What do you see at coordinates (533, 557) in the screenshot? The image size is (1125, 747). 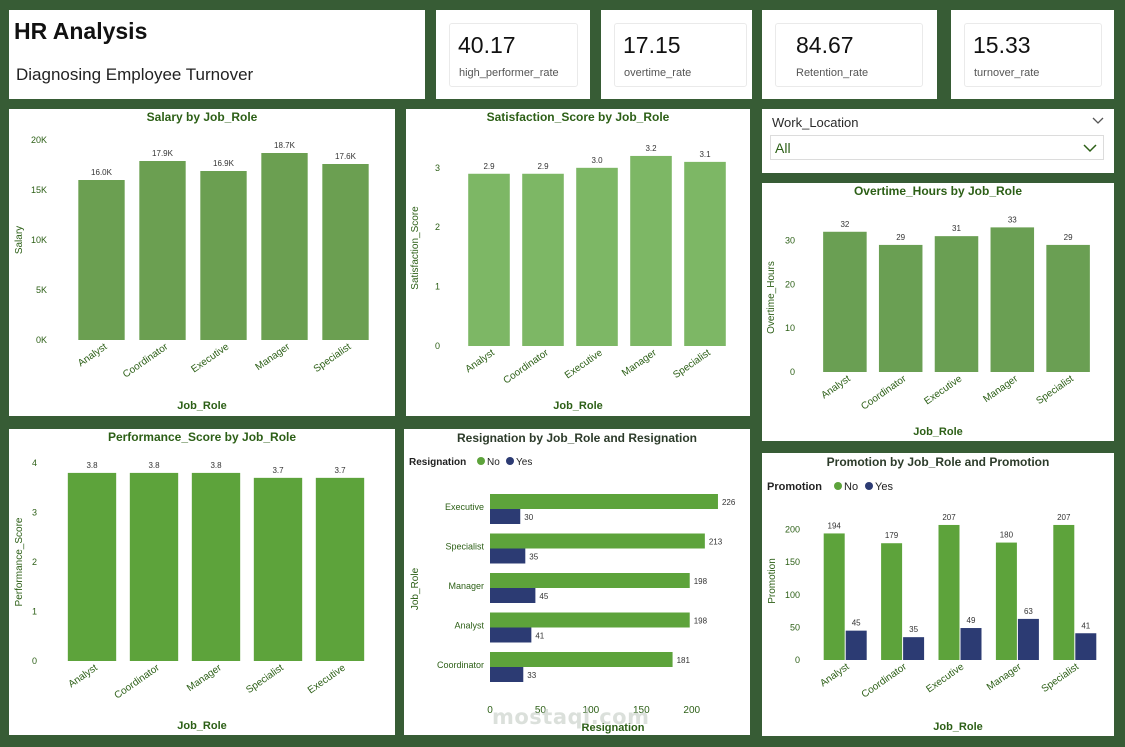 I see `data-label: 35` at bounding box center [533, 557].